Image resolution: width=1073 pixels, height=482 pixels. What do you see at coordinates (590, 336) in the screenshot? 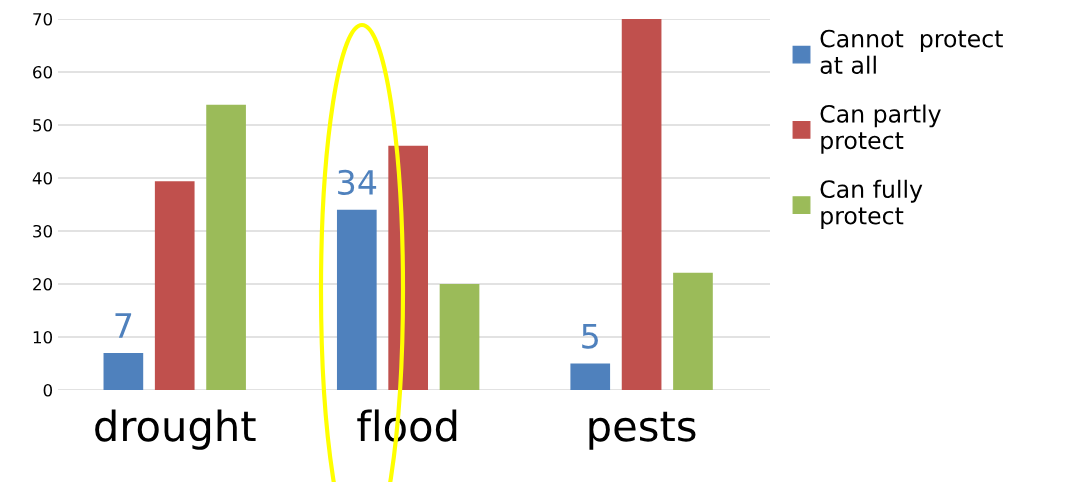
I see `data-label: 5` at bounding box center [590, 336].